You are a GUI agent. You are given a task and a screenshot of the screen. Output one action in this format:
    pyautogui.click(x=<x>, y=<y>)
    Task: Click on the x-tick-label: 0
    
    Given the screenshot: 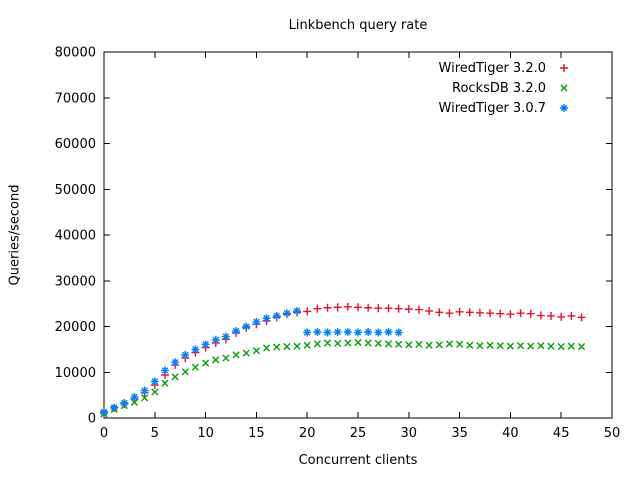 What is the action you would take?
    pyautogui.click(x=104, y=433)
    